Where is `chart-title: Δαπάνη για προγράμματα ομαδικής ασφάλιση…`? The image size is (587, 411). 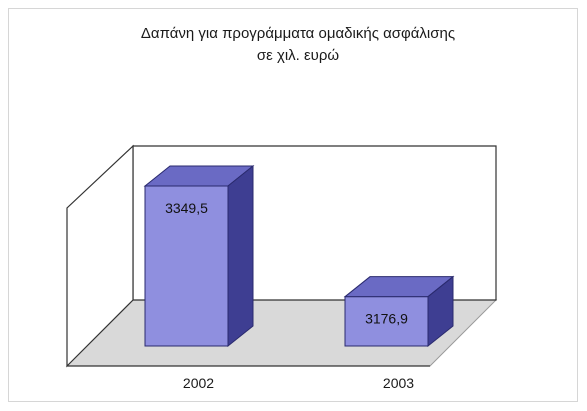 chart-title: Δαπάνη για προγράμματα ομαδικής ασφάλιση… is located at coordinates (298, 33).